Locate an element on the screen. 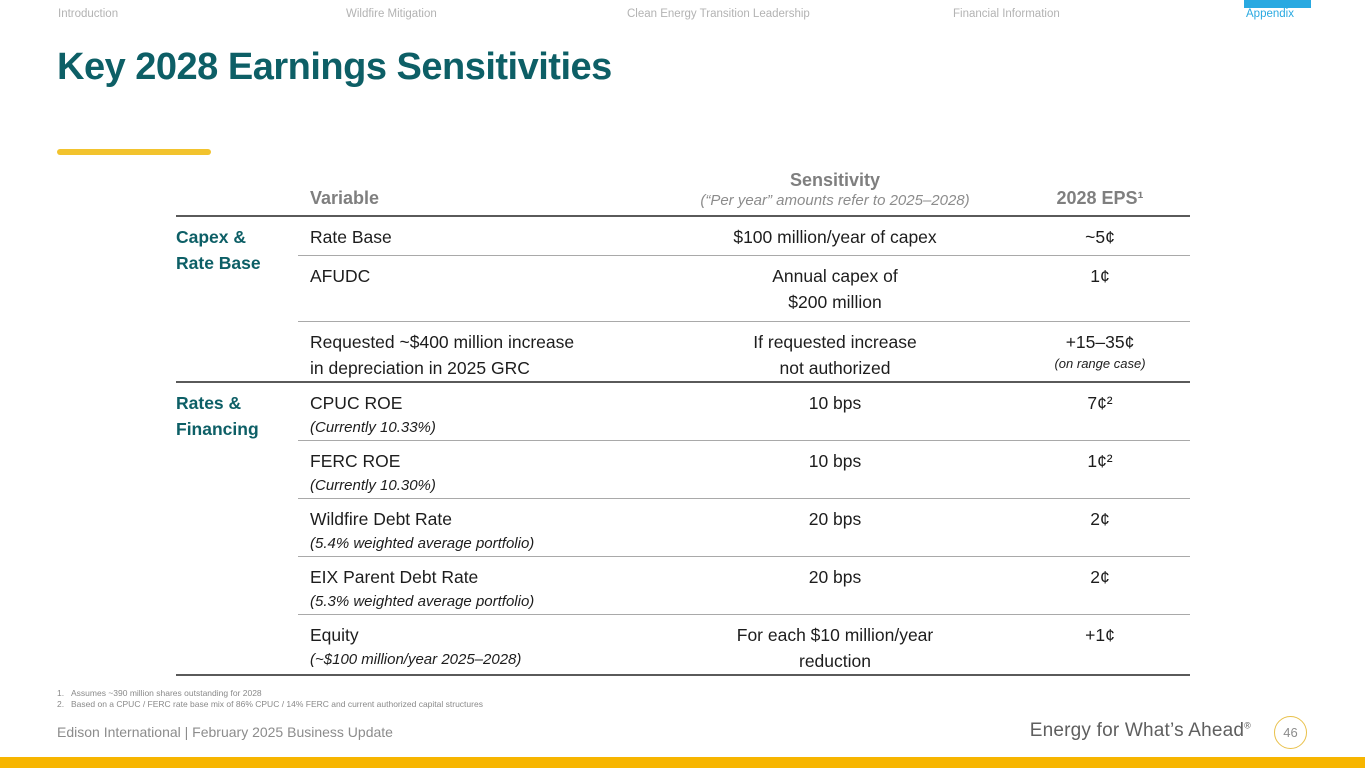 This screenshot has width=1365, height=768. sensitivity-header-label: Sensitivity is located at coordinates (835, 180).